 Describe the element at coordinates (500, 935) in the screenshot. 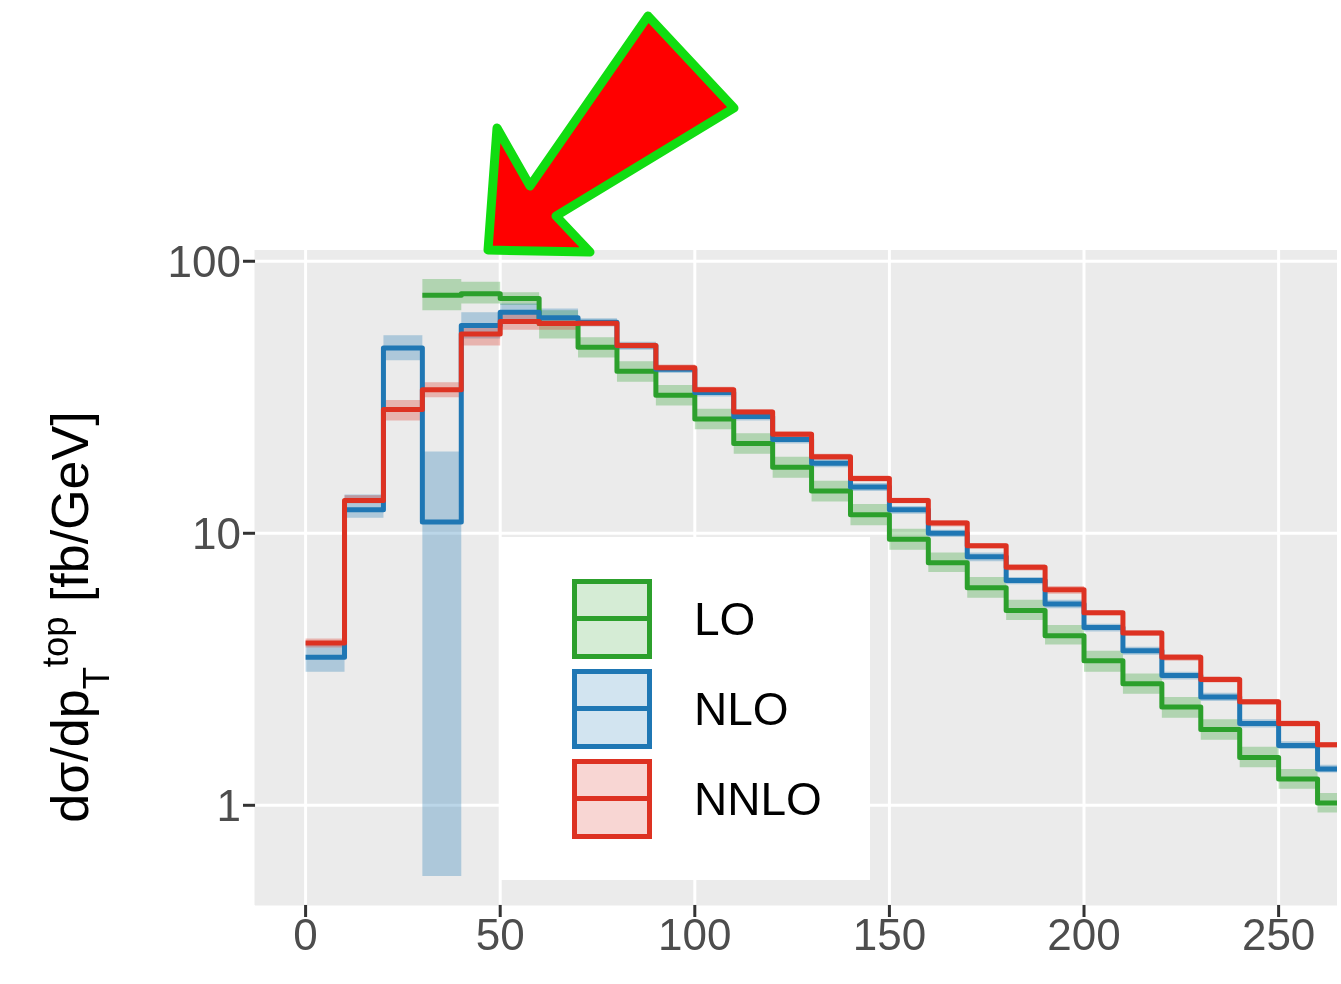

I see `x-tick-label: 50` at that location.